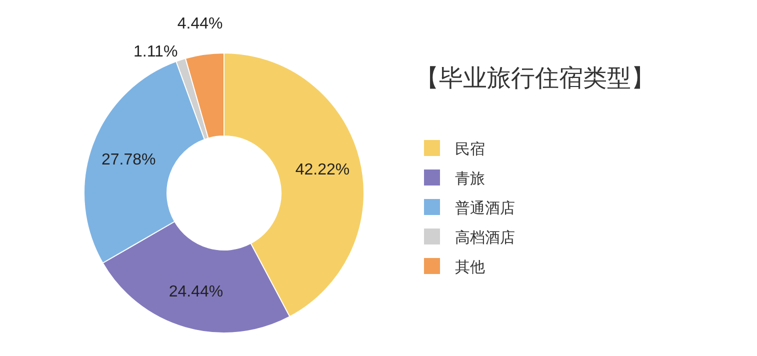 The image size is (757, 356). Describe the element at coordinates (485, 238) in the screenshot. I see `legend-label: 高档酒店` at that location.